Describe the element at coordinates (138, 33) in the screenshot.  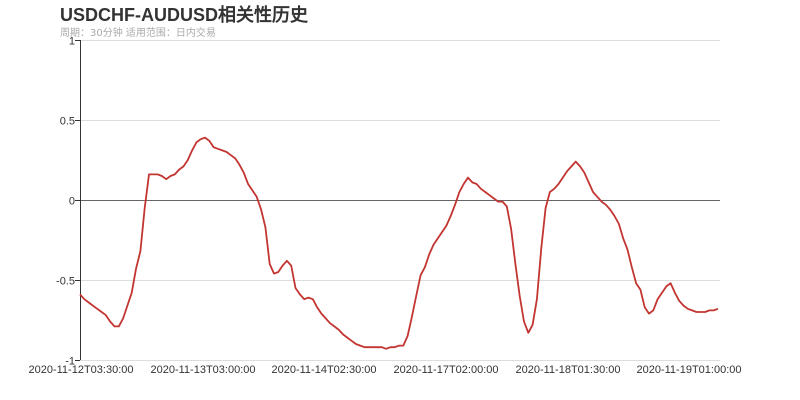
I see `chart-subtitle: 周期：30分钟 适用范围：日内交易` at that location.